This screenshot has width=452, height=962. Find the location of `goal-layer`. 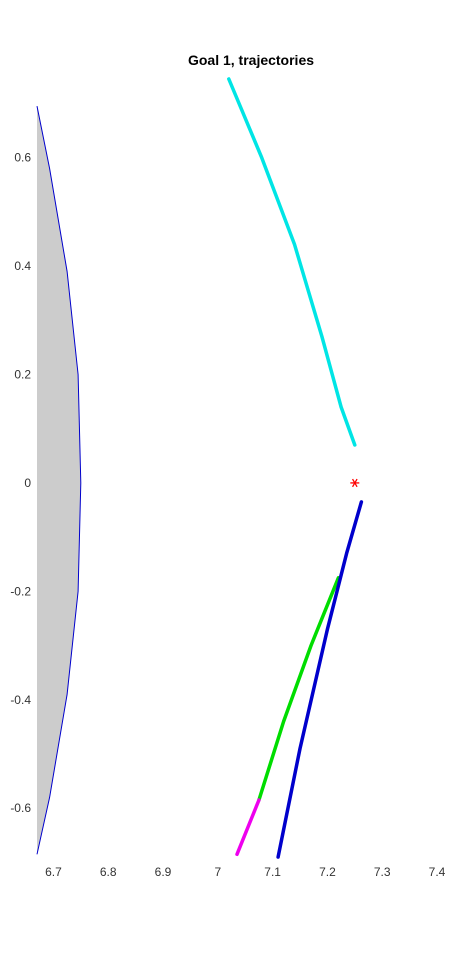

goal-layer is located at coordinates (355, 483).